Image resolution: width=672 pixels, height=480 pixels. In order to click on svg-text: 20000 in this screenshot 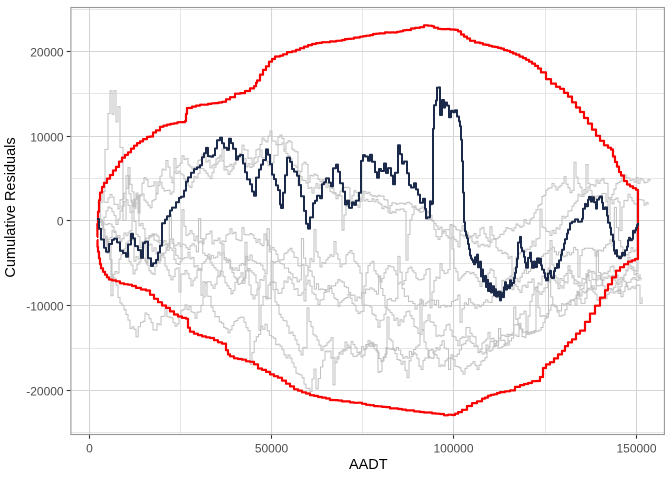, I will do `click(47, 53)`.